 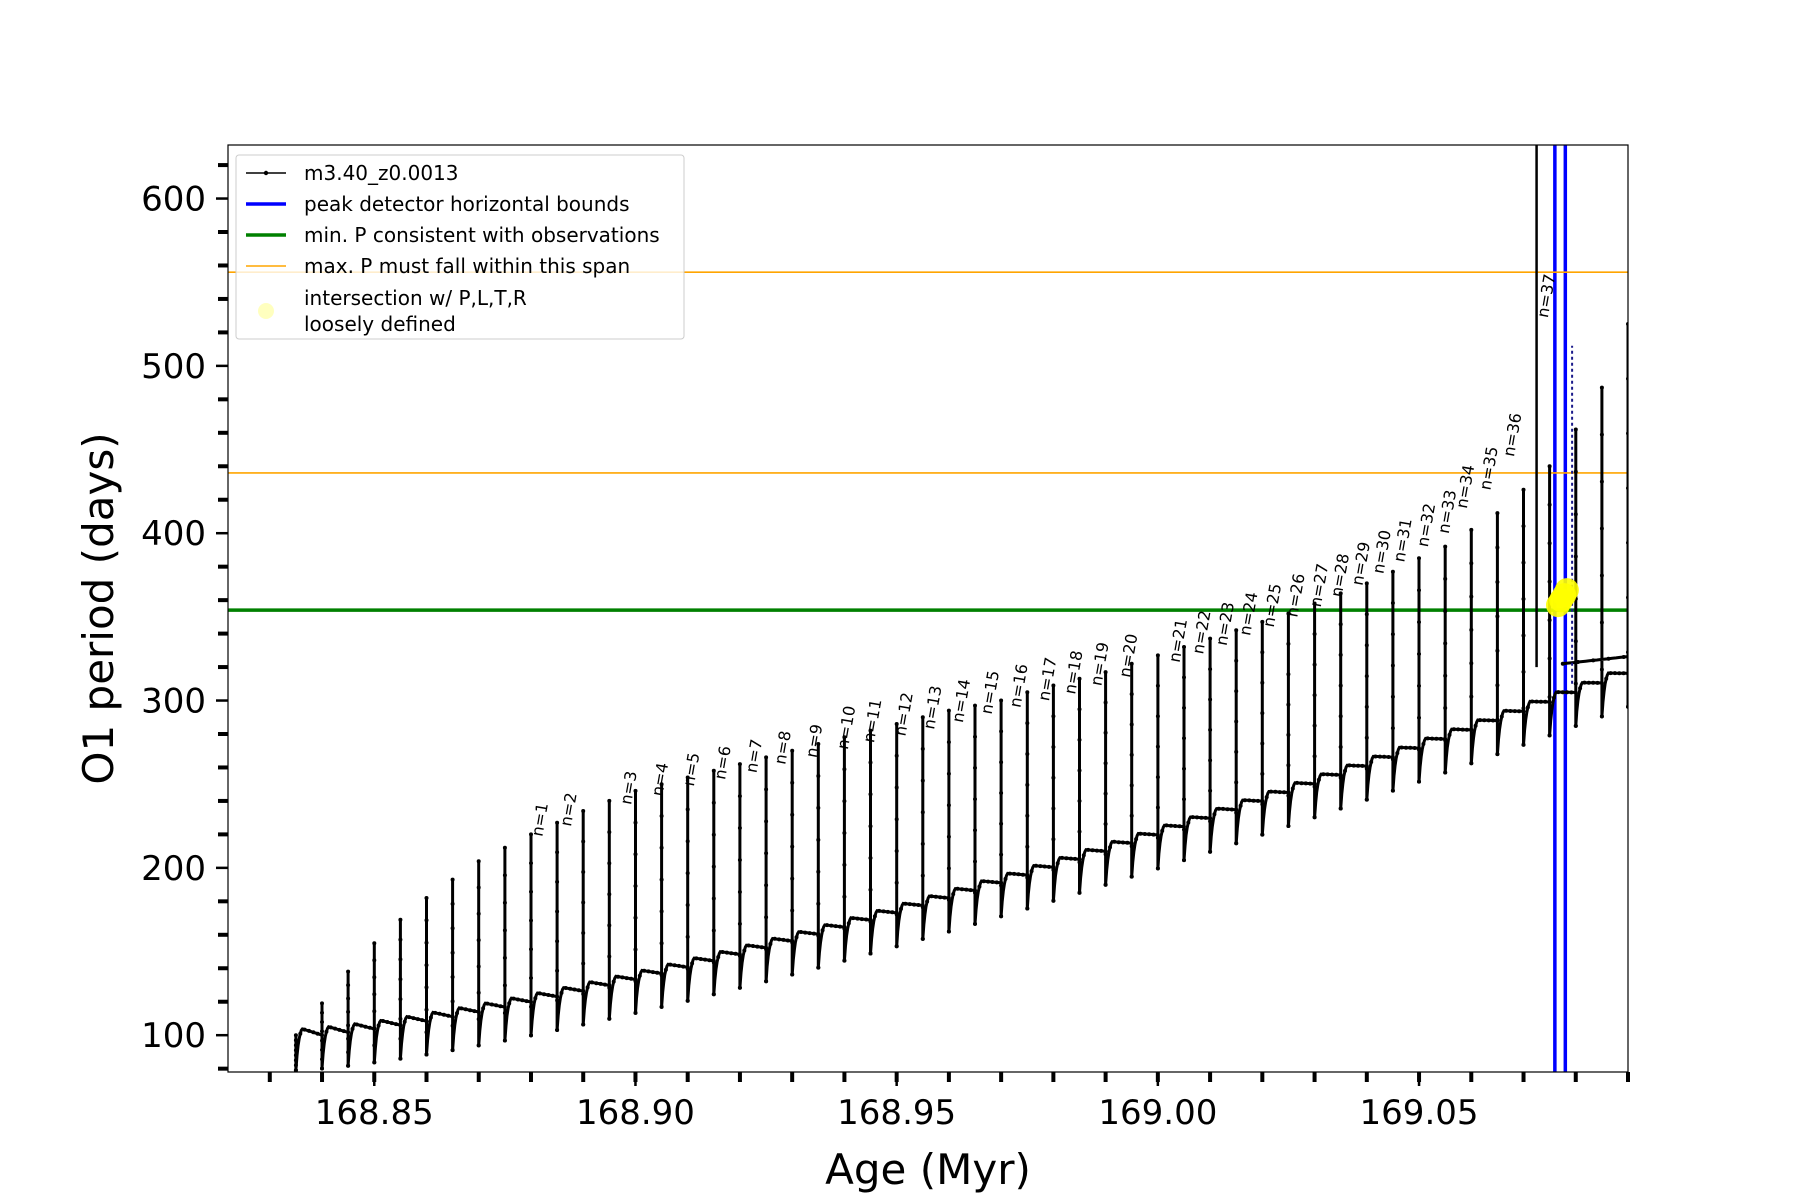 What do you see at coordinates (173, 534) in the screenshot?
I see `y-tick-label: 400` at bounding box center [173, 534].